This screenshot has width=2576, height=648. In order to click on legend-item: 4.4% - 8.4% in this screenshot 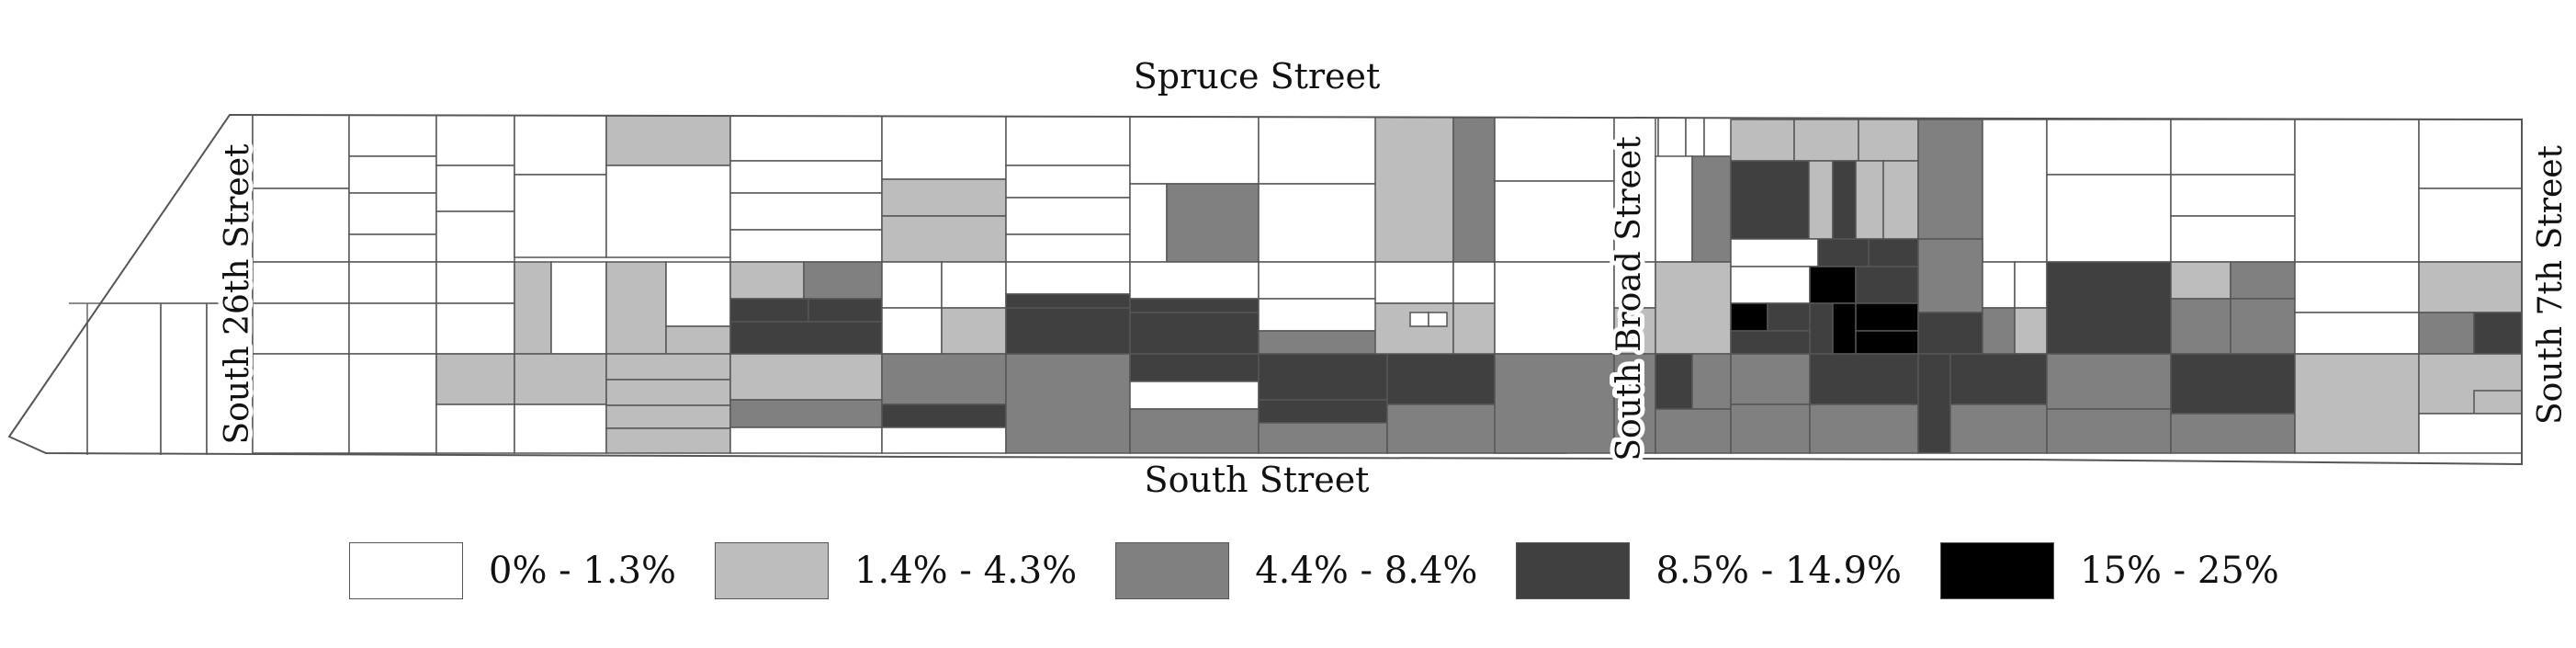, I will do `click(1296, 571)`.